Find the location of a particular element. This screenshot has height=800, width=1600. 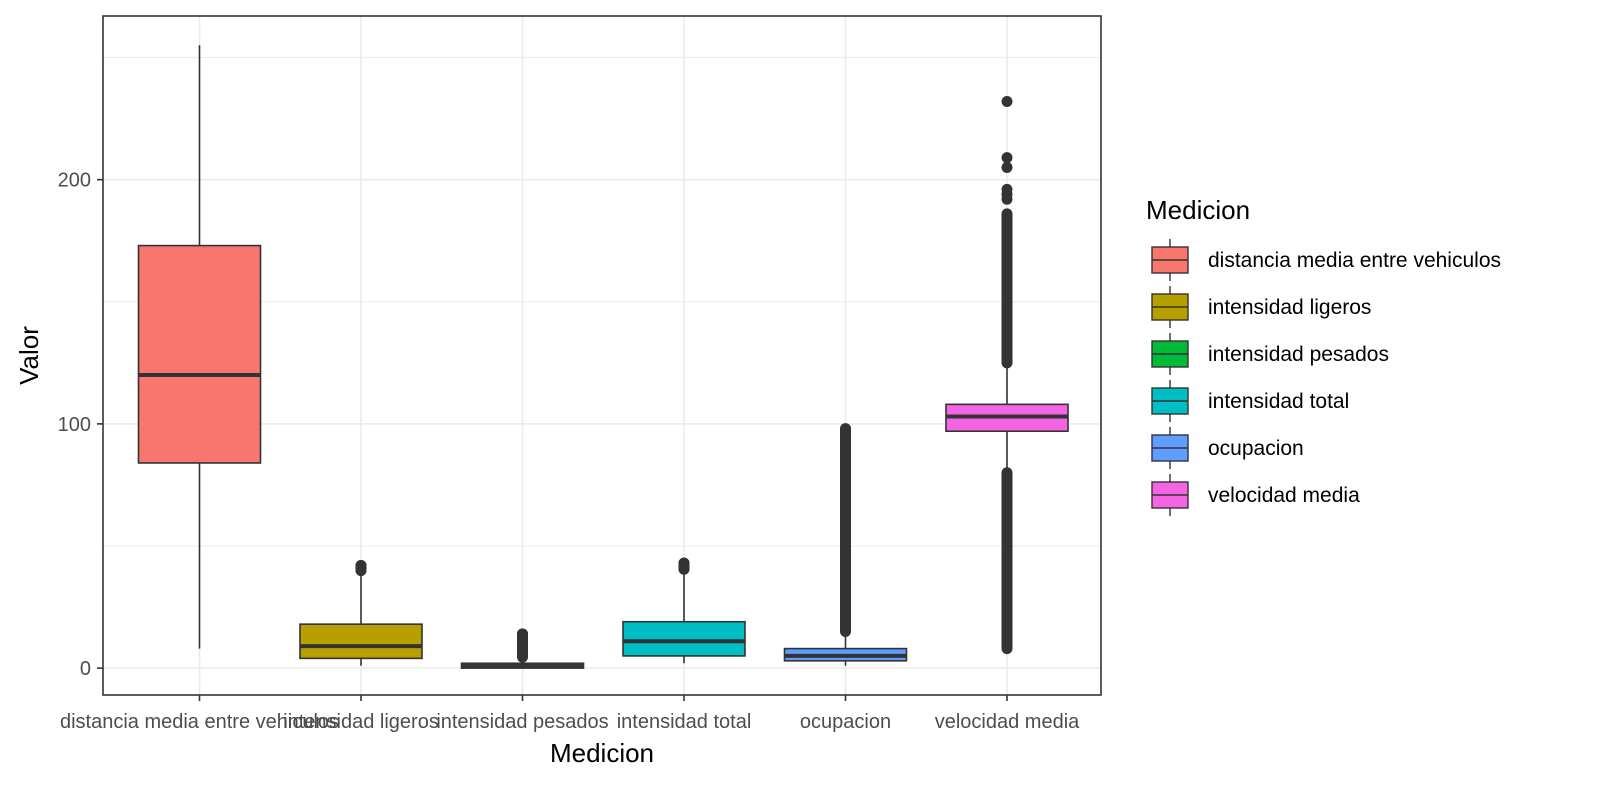

legend-label: ocupacion is located at coordinates (1256, 448).